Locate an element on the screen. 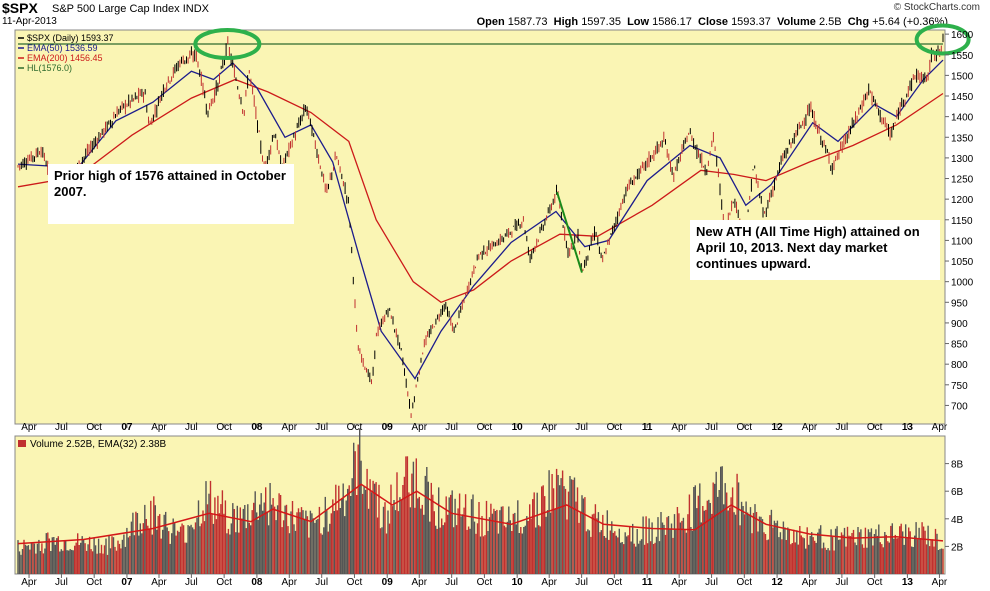 The height and width of the screenshot is (591, 990). chart-index-name: S&P 500 Large Cap Index INDX is located at coordinates (130, 9).